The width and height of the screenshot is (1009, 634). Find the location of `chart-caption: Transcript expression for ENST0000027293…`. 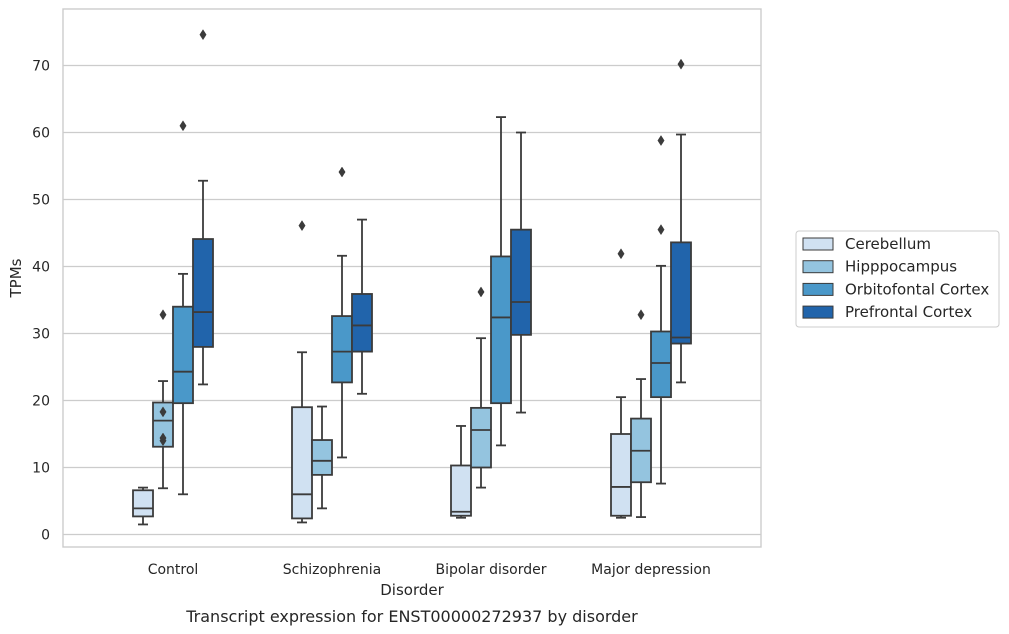

chart-caption: Transcript expression for ENST0000027293… is located at coordinates (411, 616).